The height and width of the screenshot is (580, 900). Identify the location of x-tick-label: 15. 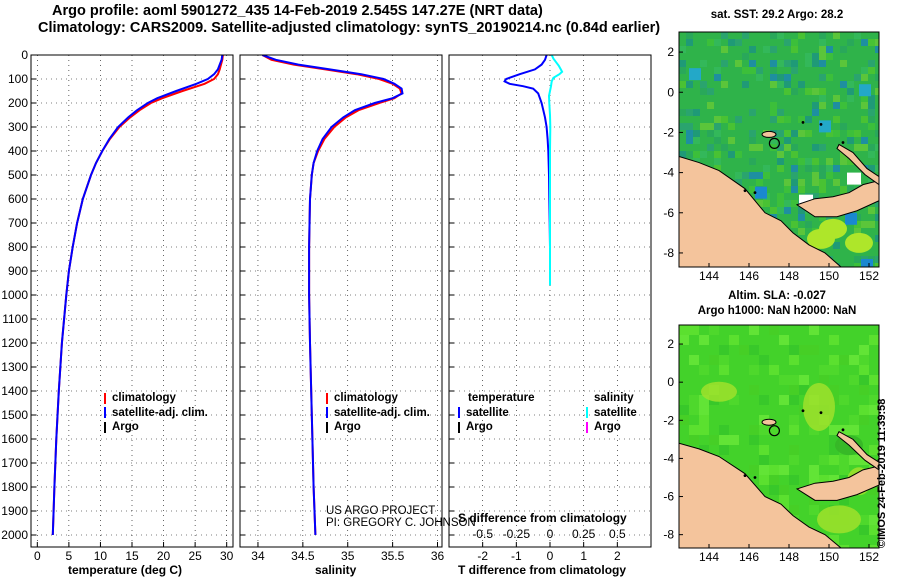
(132, 556).